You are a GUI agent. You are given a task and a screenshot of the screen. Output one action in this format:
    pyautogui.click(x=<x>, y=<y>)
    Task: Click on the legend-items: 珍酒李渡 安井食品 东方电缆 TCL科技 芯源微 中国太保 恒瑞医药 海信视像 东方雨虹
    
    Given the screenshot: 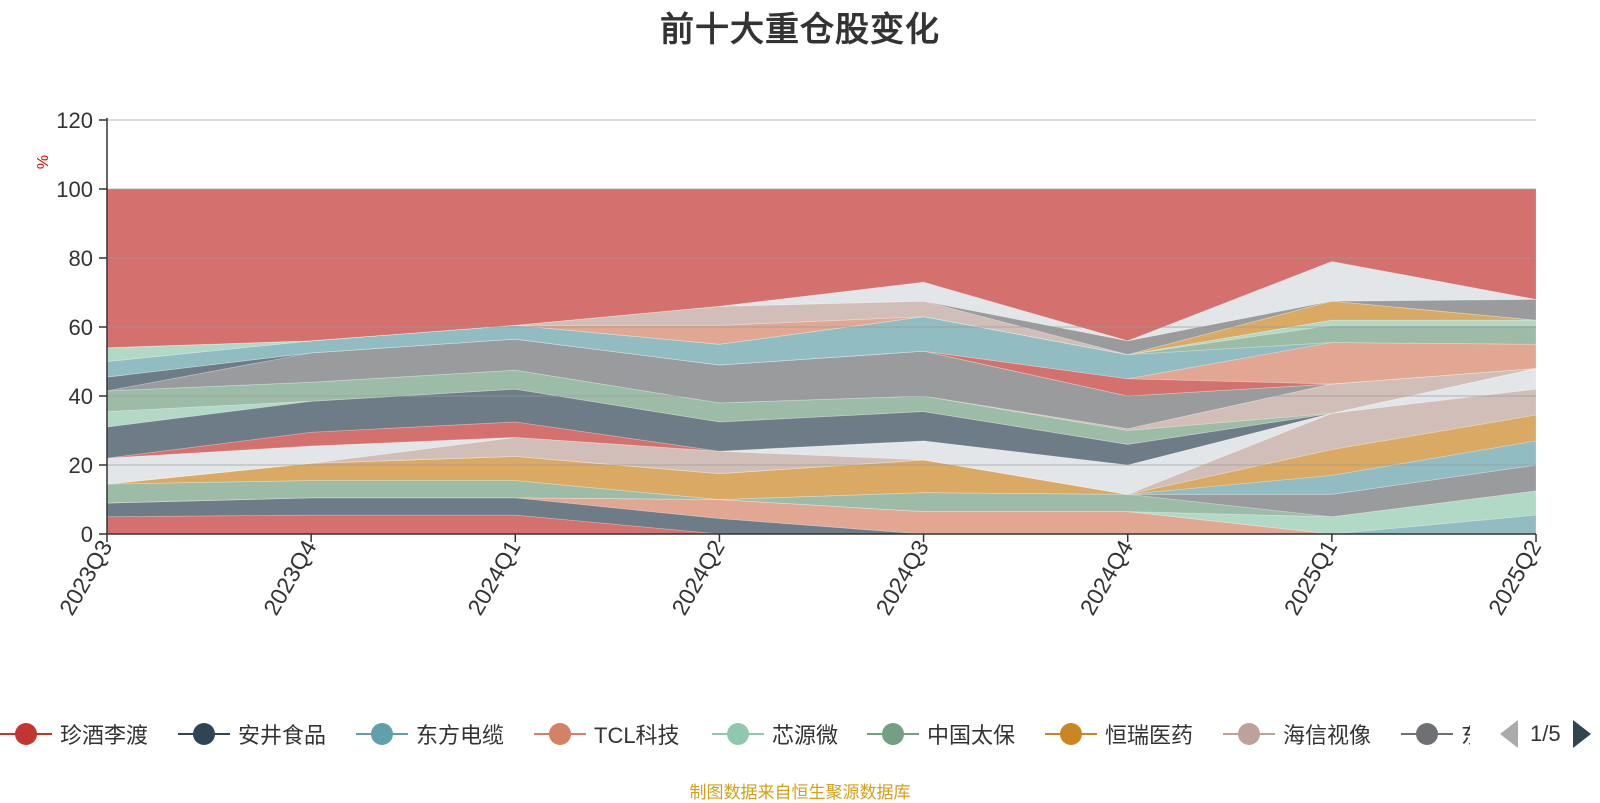 What is the action you would take?
    pyautogui.click(x=735, y=736)
    